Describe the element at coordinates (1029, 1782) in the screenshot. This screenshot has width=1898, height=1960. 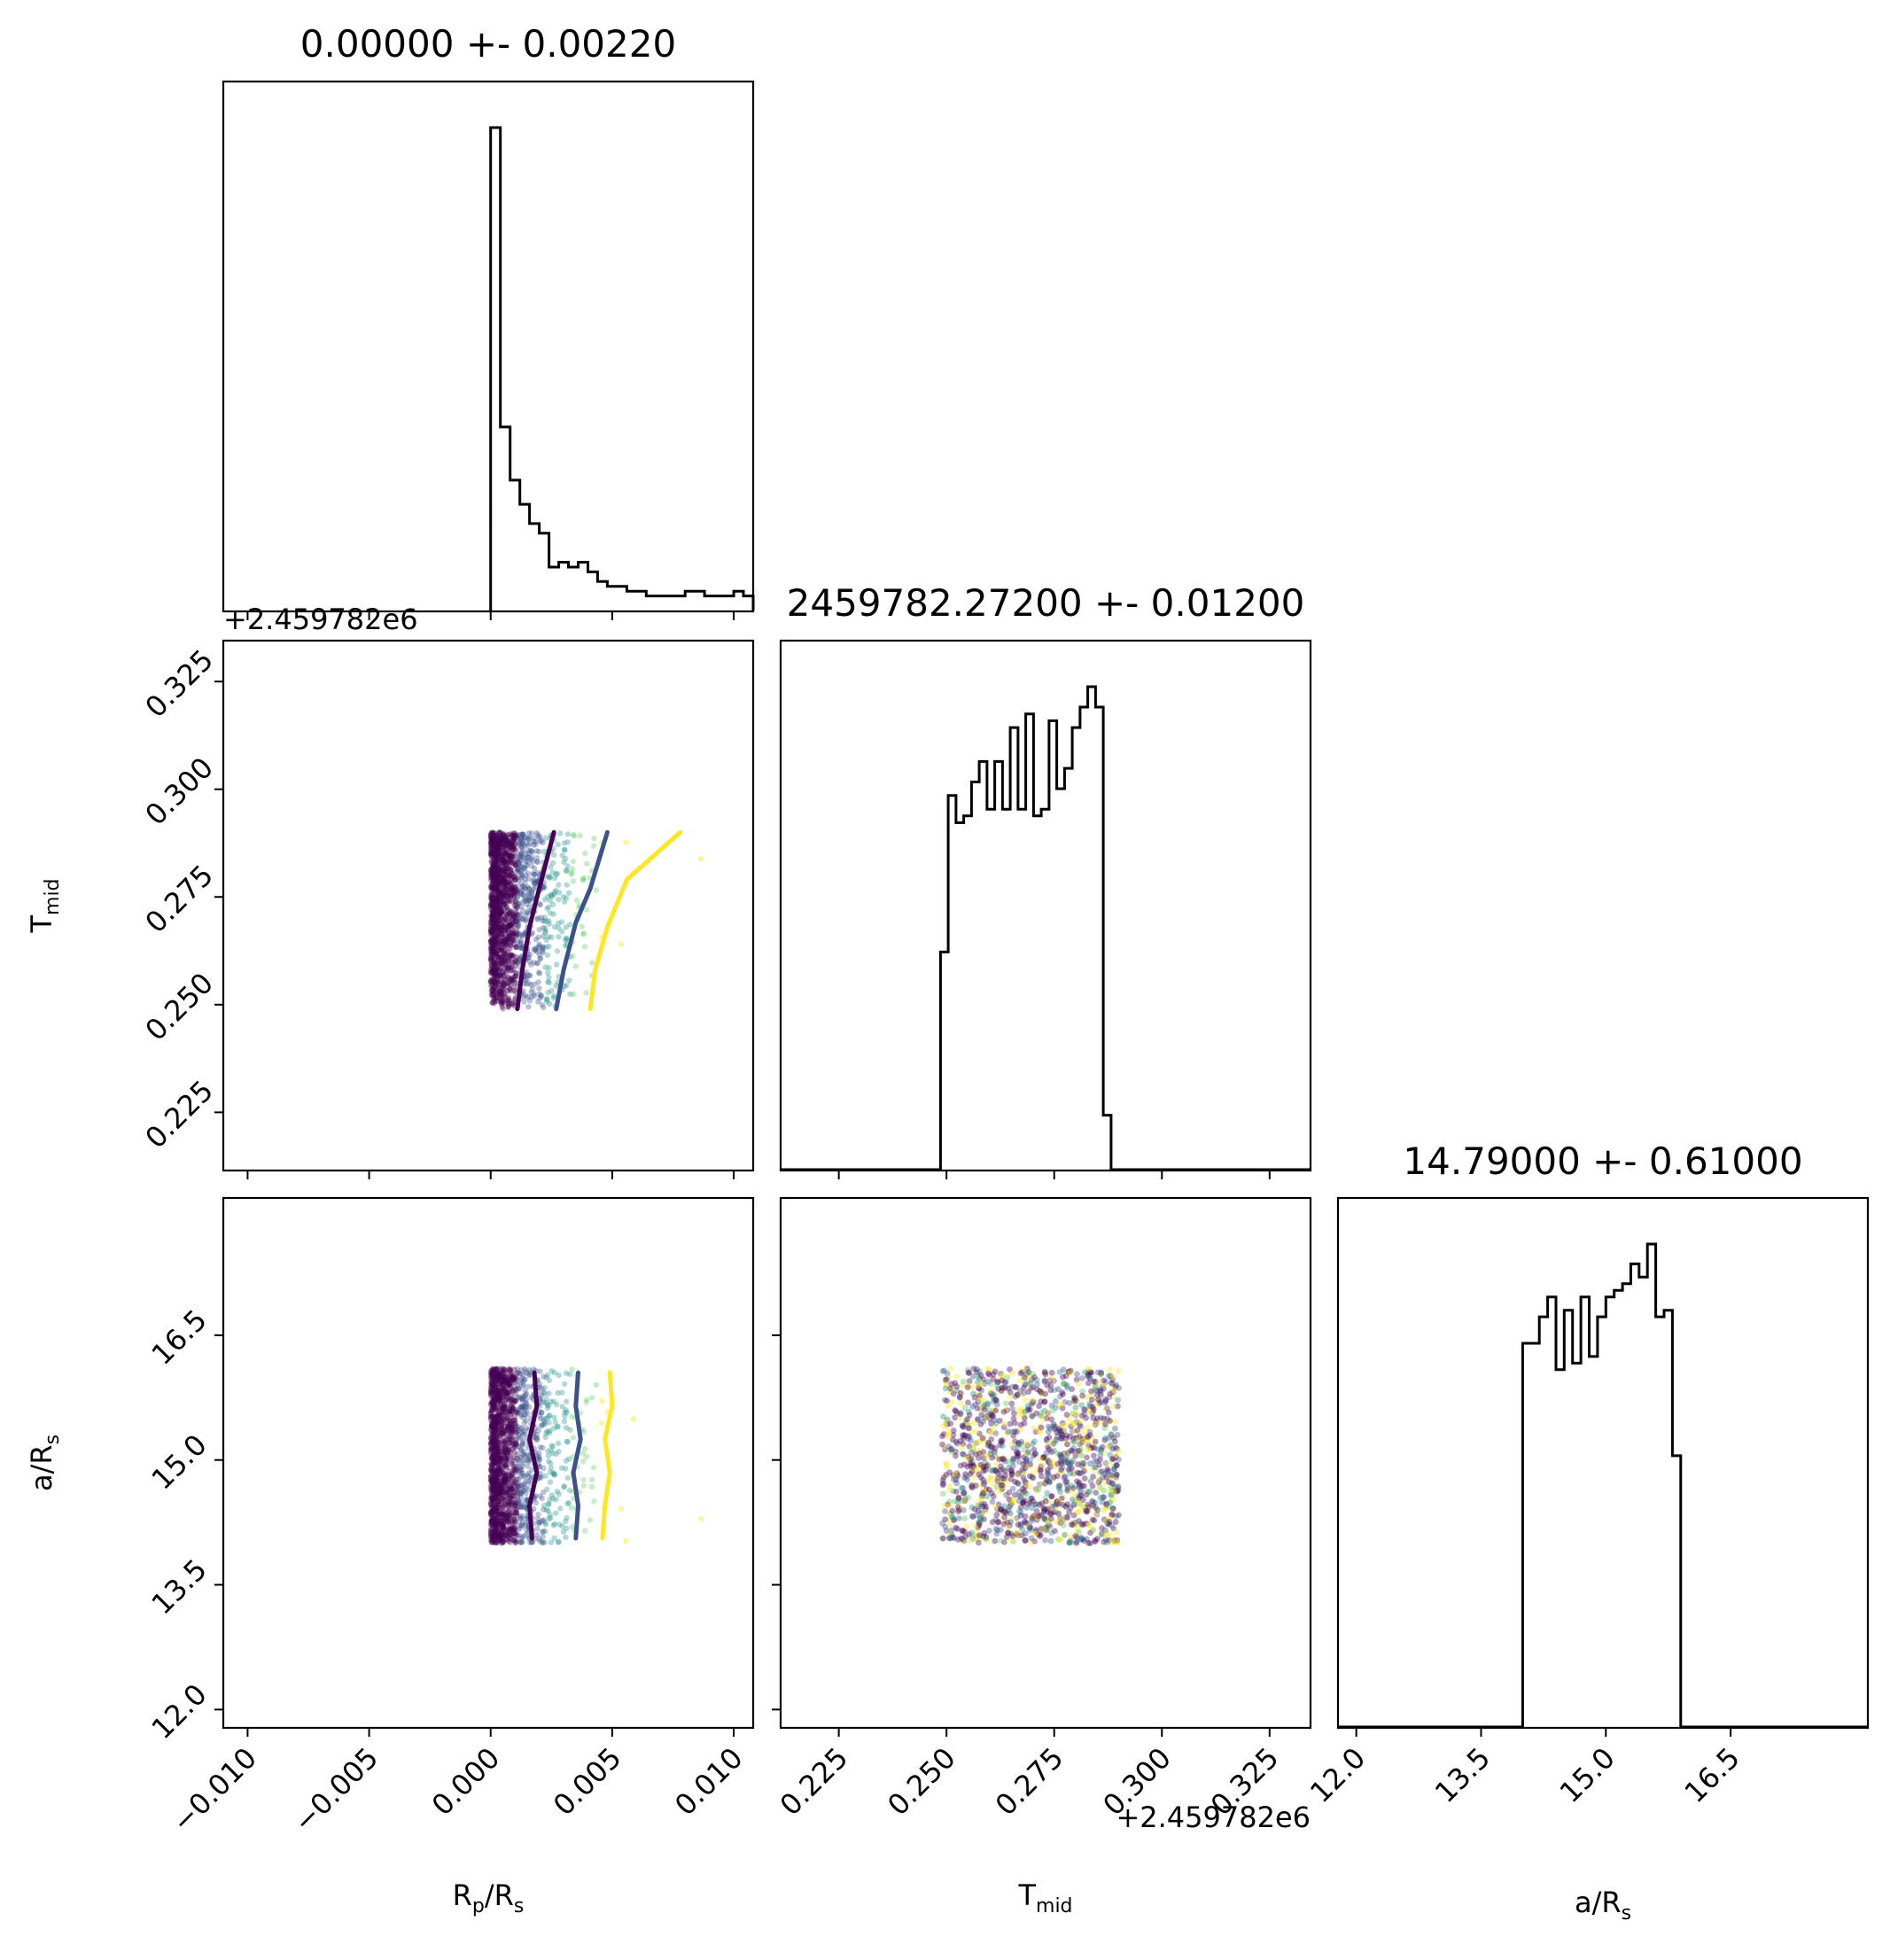
I see `x-tick-label-tmid: 0.275` at that location.